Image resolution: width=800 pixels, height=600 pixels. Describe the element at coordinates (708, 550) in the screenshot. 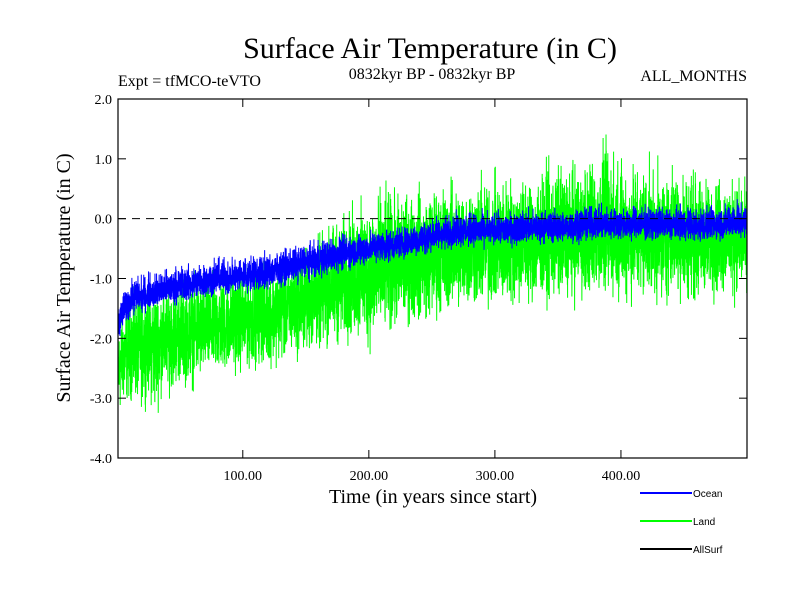

I see `legend-label-allsurf: AllSurf` at that location.